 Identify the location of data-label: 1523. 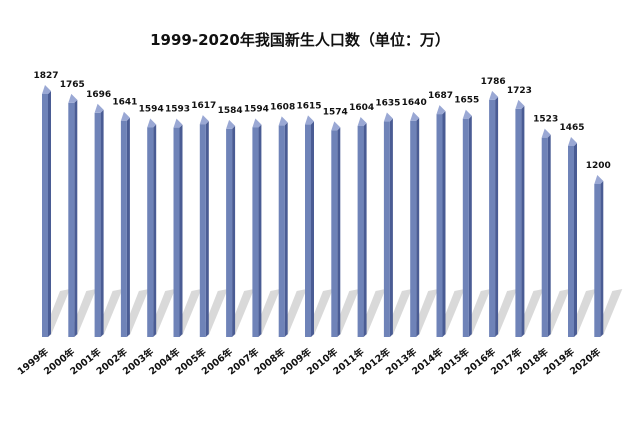
(545, 120).